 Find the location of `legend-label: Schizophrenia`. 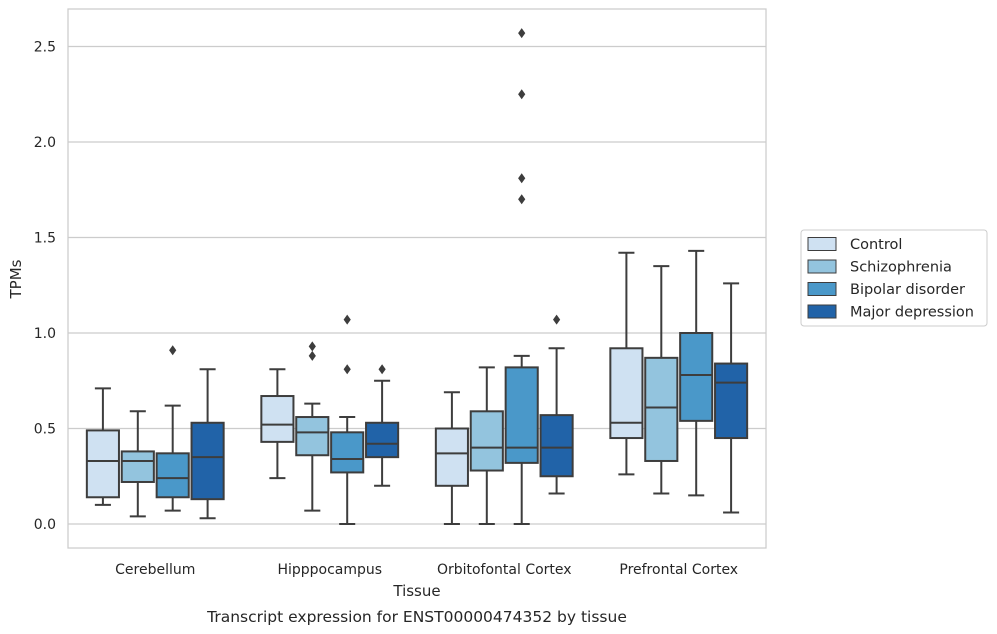

legend-label: Schizophrenia is located at coordinates (901, 268).